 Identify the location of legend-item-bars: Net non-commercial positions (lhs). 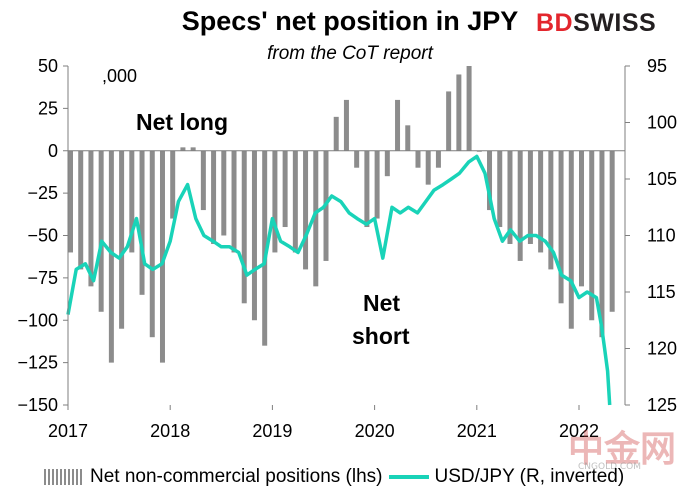
(213, 477).